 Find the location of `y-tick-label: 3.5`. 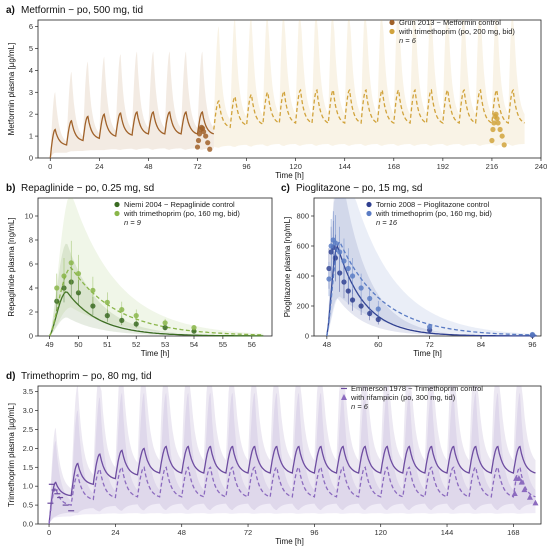

y-tick-label: 3.5 is located at coordinates (28, 391).